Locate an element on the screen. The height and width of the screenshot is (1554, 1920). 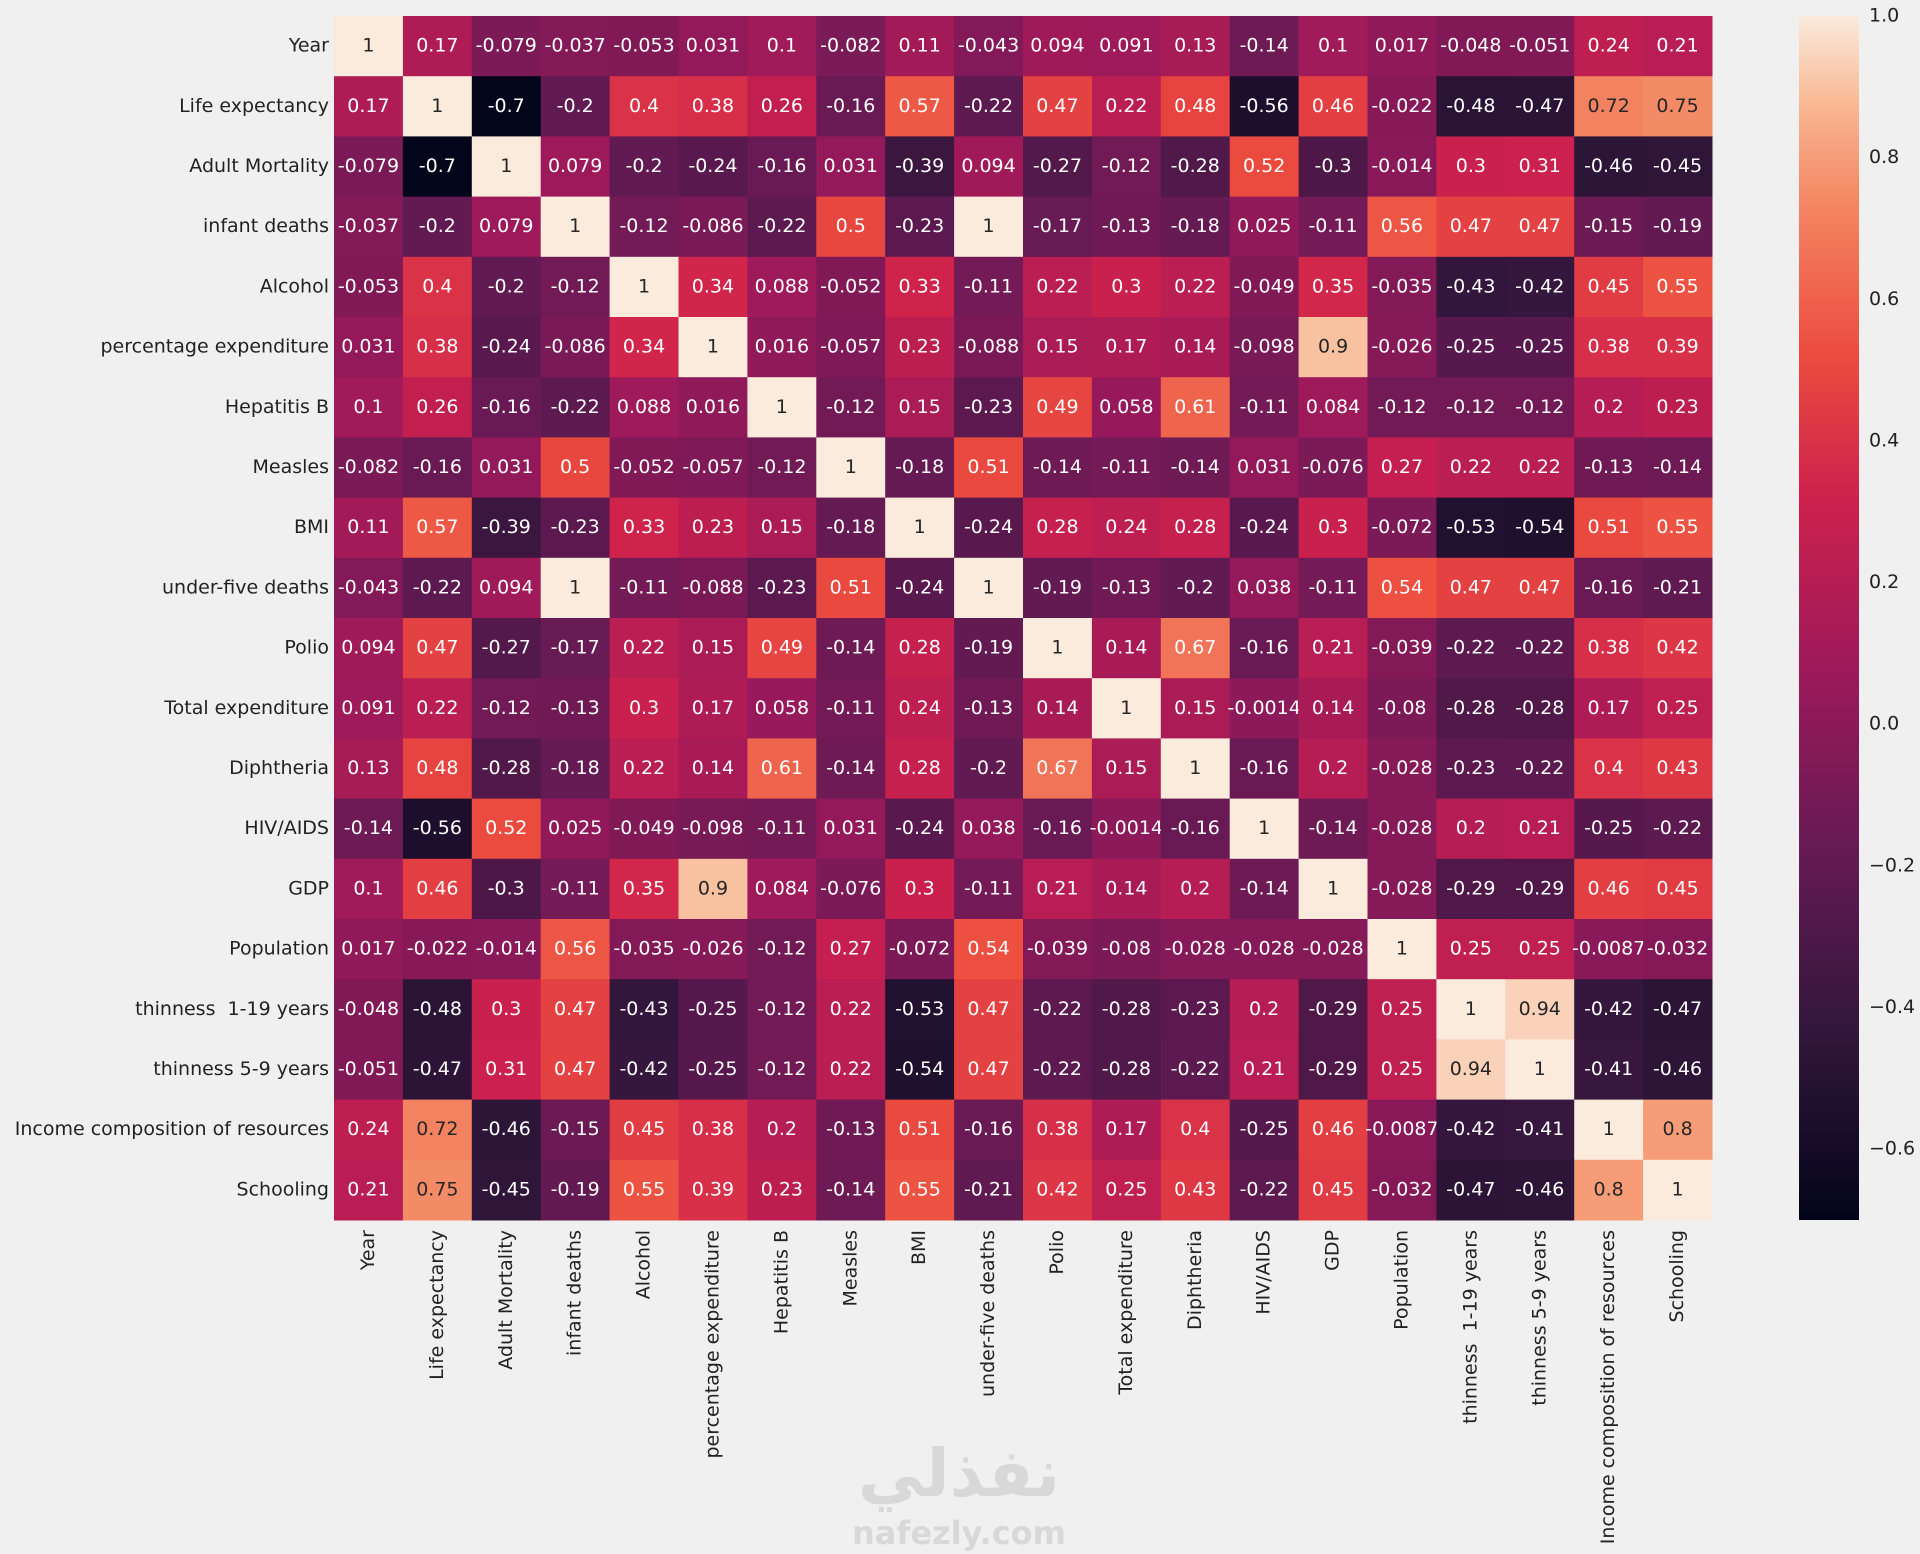
cell-label: 0.2 is located at coordinates (1609, 407).